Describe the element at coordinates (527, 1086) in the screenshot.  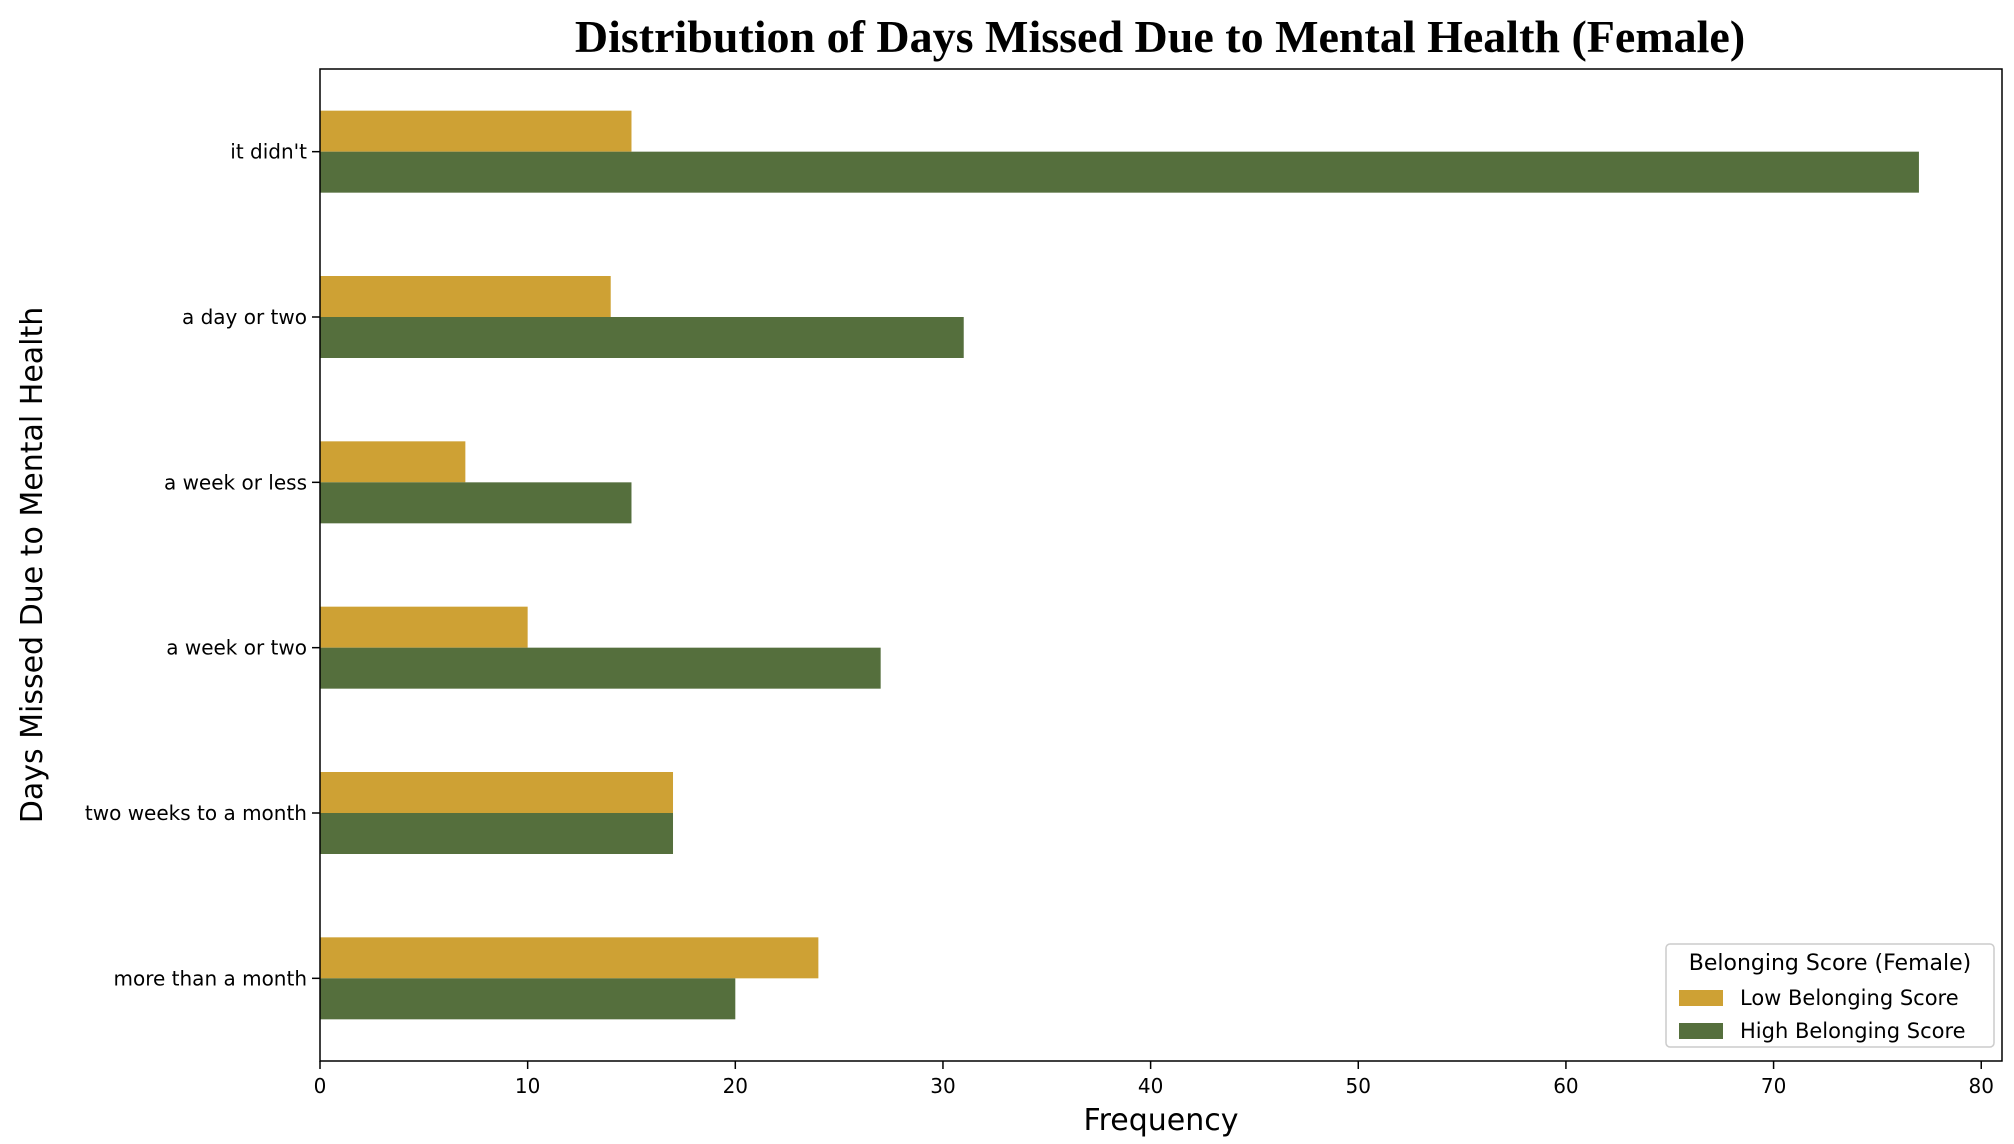
I see `x-tick-label: 10` at that location.